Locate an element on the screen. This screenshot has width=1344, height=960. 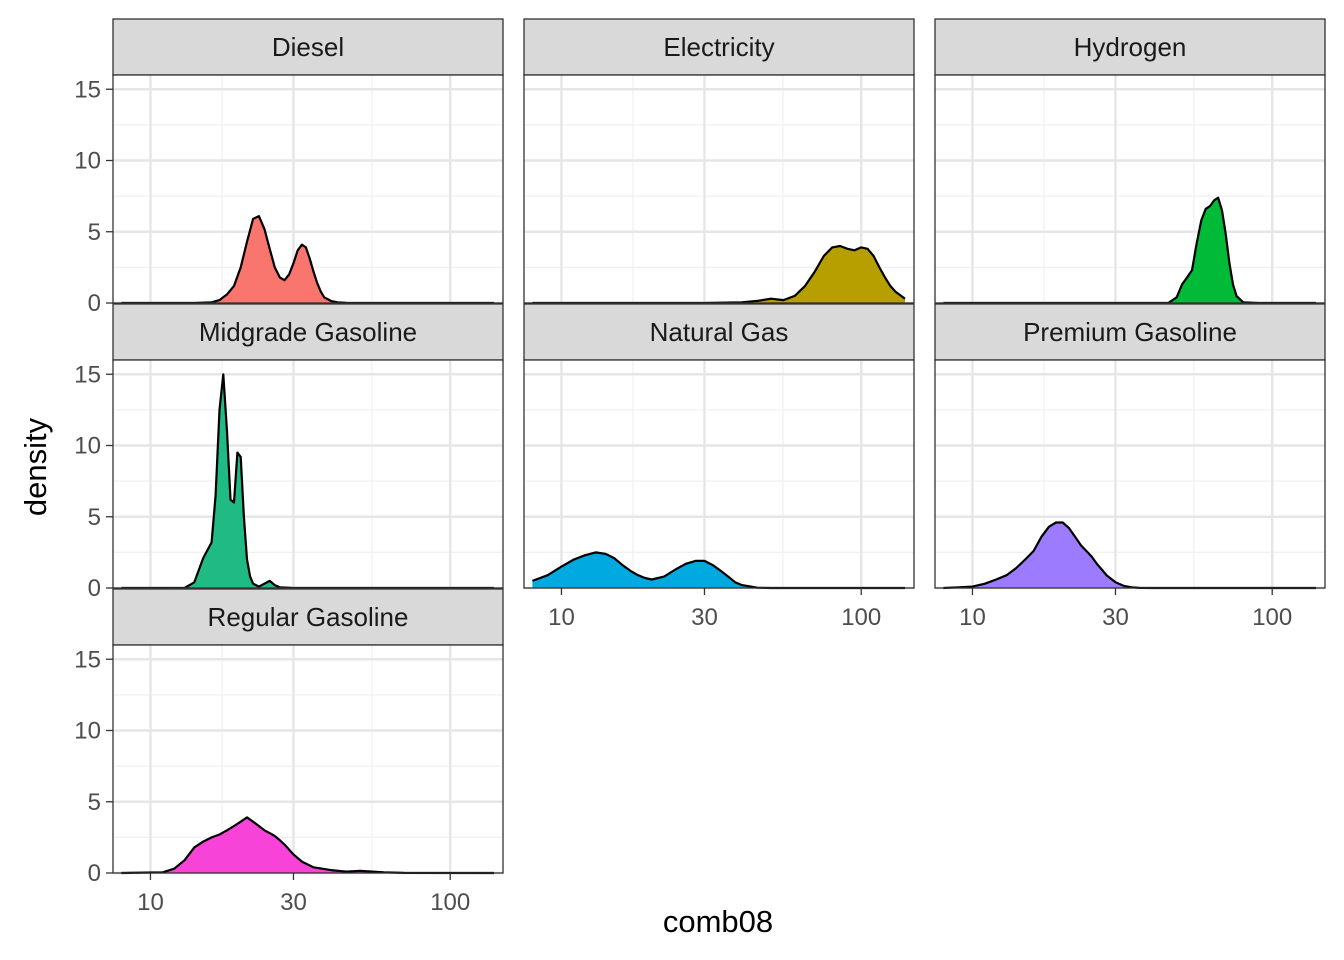
facet-panel-4: Natural Gas 10 30 100 is located at coordinates (719, 467).